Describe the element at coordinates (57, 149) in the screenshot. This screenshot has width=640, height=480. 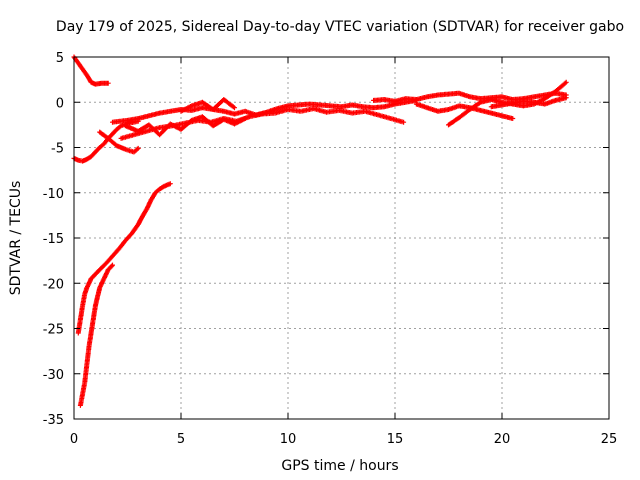
I see `y-tick-label: -5` at that location.